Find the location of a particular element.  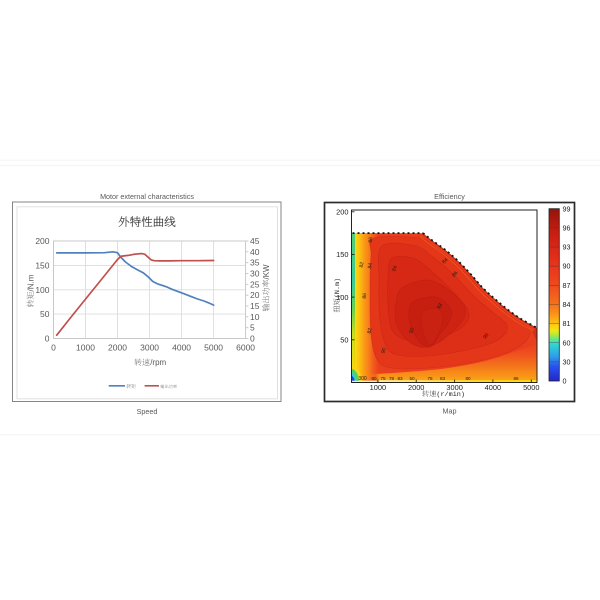

svg-text: 300 is located at coordinates (362, 379).